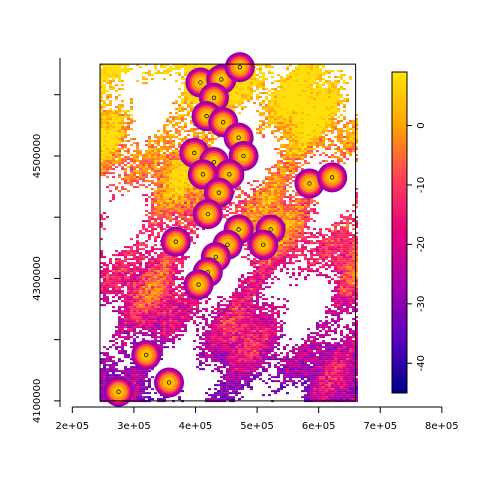  I want to click on colorbar-tick-label: -20, so click(421, 244).